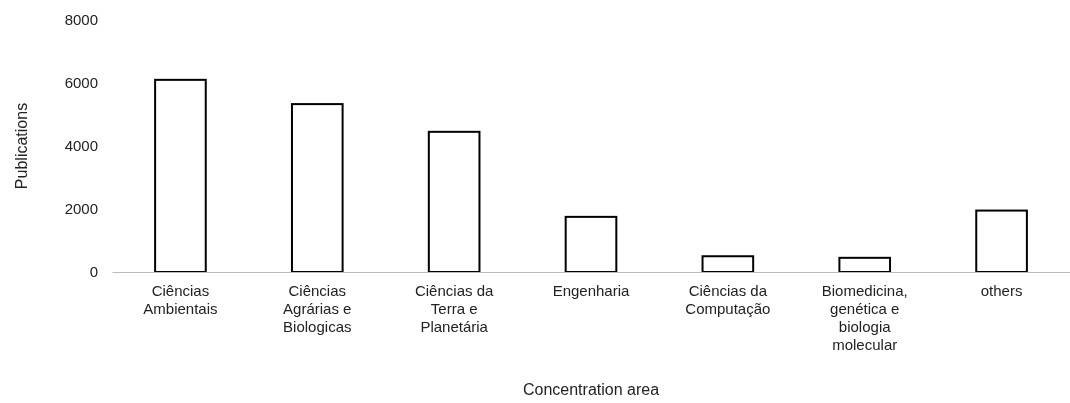 The height and width of the screenshot is (403, 1070). Describe the element at coordinates (728, 299) in the screenshot. I see `x-tick-label: Ciências da Computação` at that location.